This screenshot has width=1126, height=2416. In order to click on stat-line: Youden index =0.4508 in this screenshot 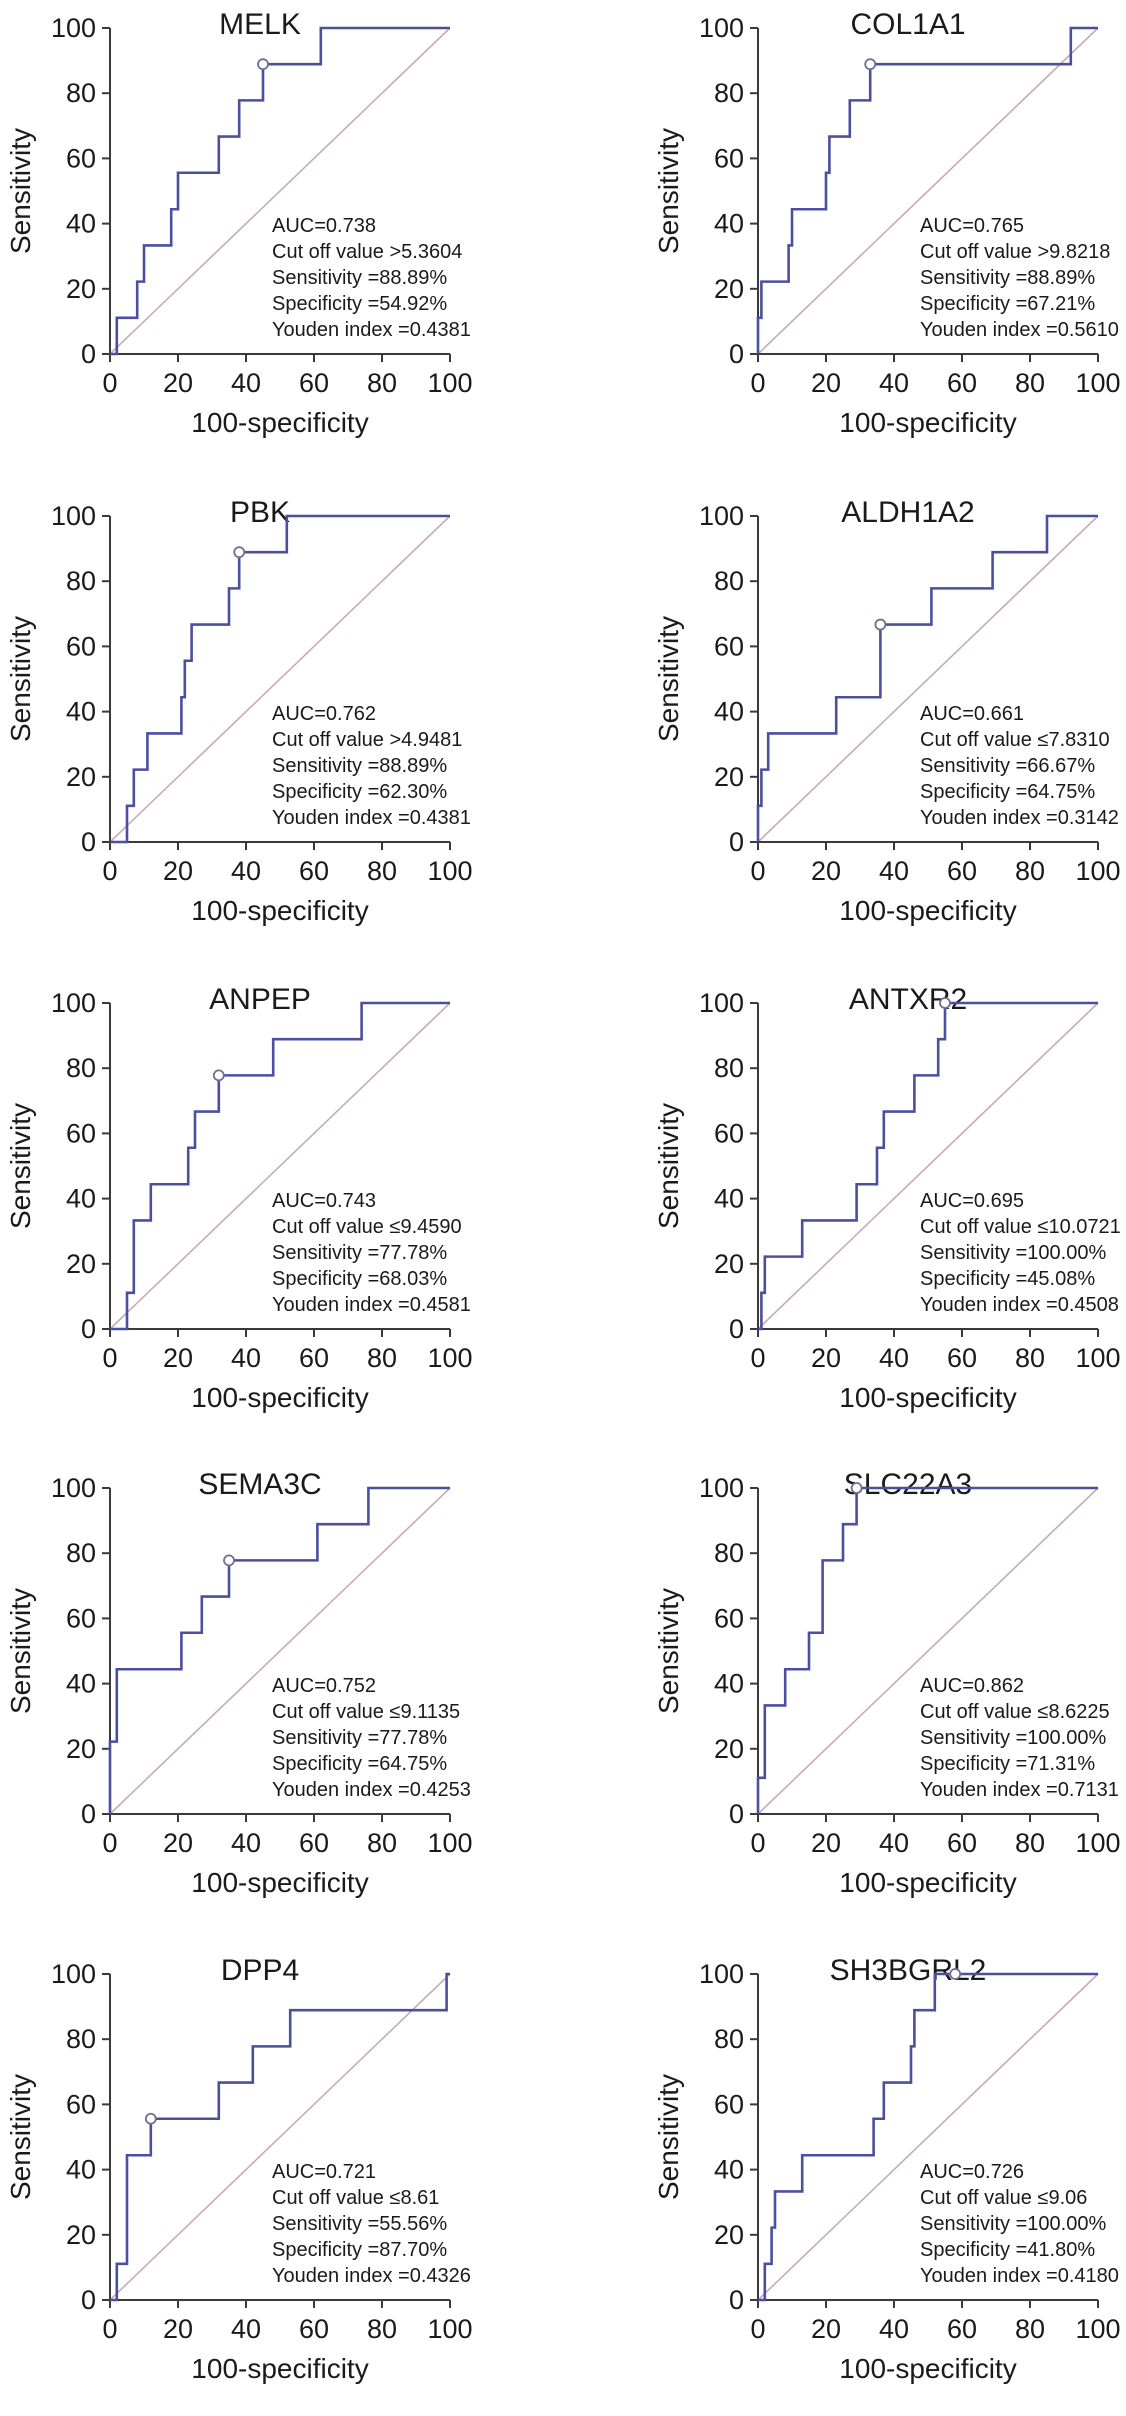, I will do `click(1019, 1305)`.